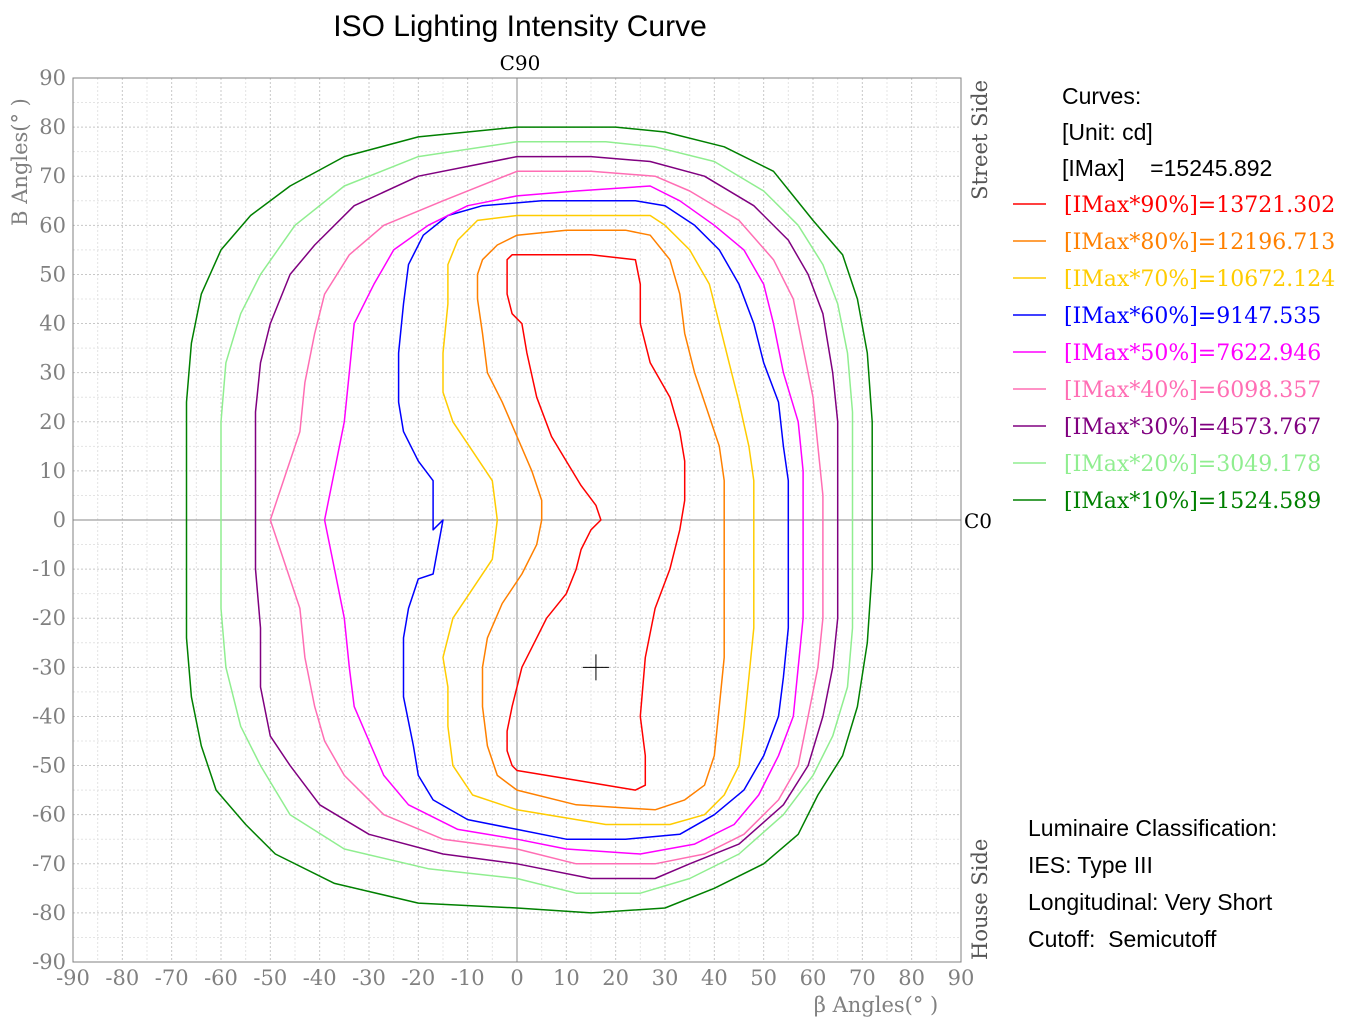 This screenshot has width=1346, height=1019. I want to click on y-tick-label: -10, so click(49, 569).